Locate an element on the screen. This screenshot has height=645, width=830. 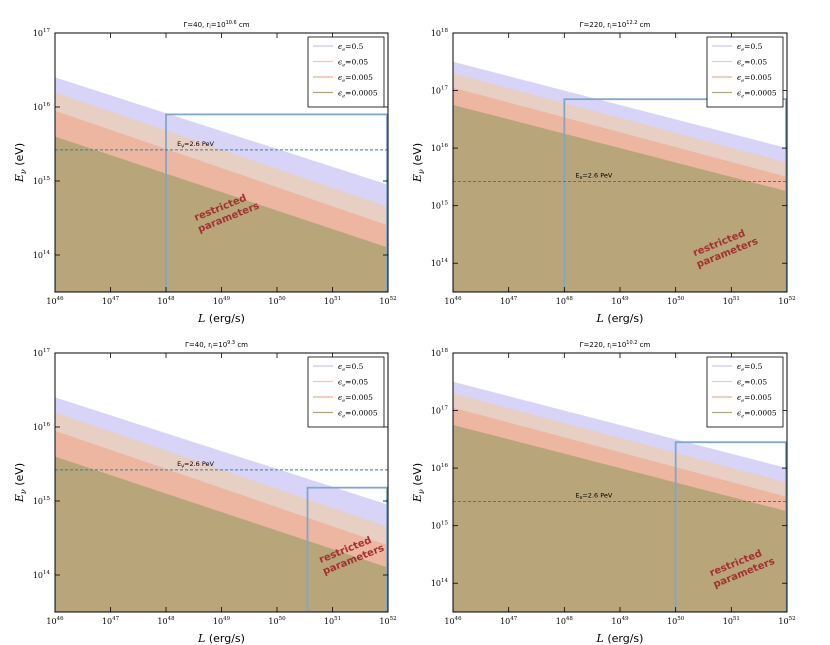
panel-title: Γ=220, ri=1012.2 cm is located at coordinates (615, 25).